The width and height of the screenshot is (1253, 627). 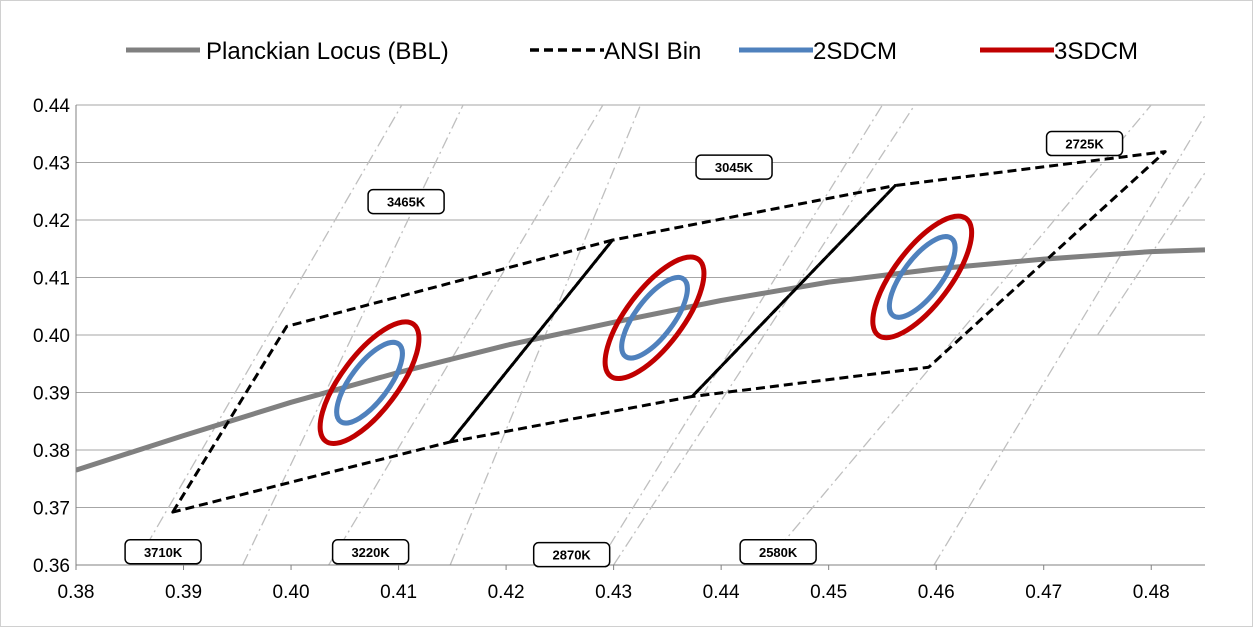 I want to click on x-tick-label: 0.40, so click(x=291, y=592).